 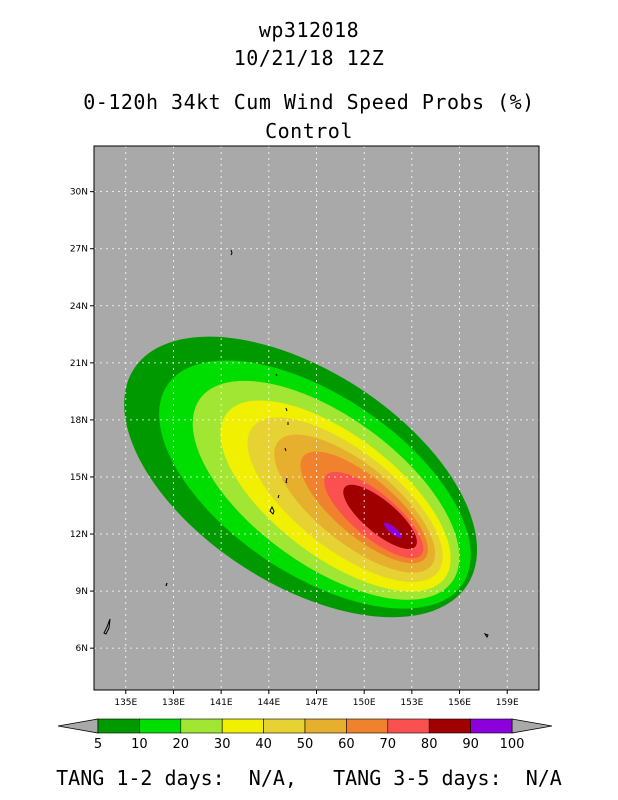 I want to click on colorbar-left-arrow, so click(x=78, y=726).